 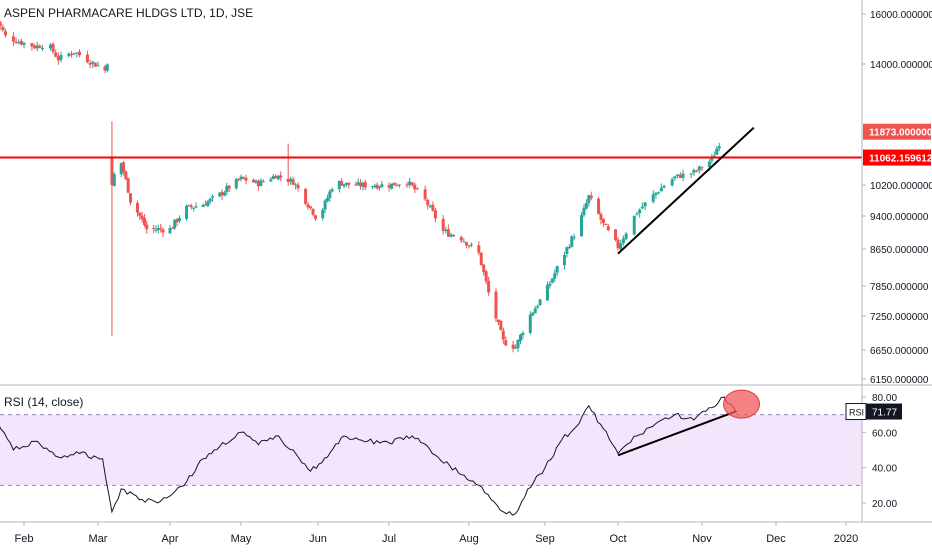 I want to click on price-tick-label: 16000.000000, so click(x=901, y=15).